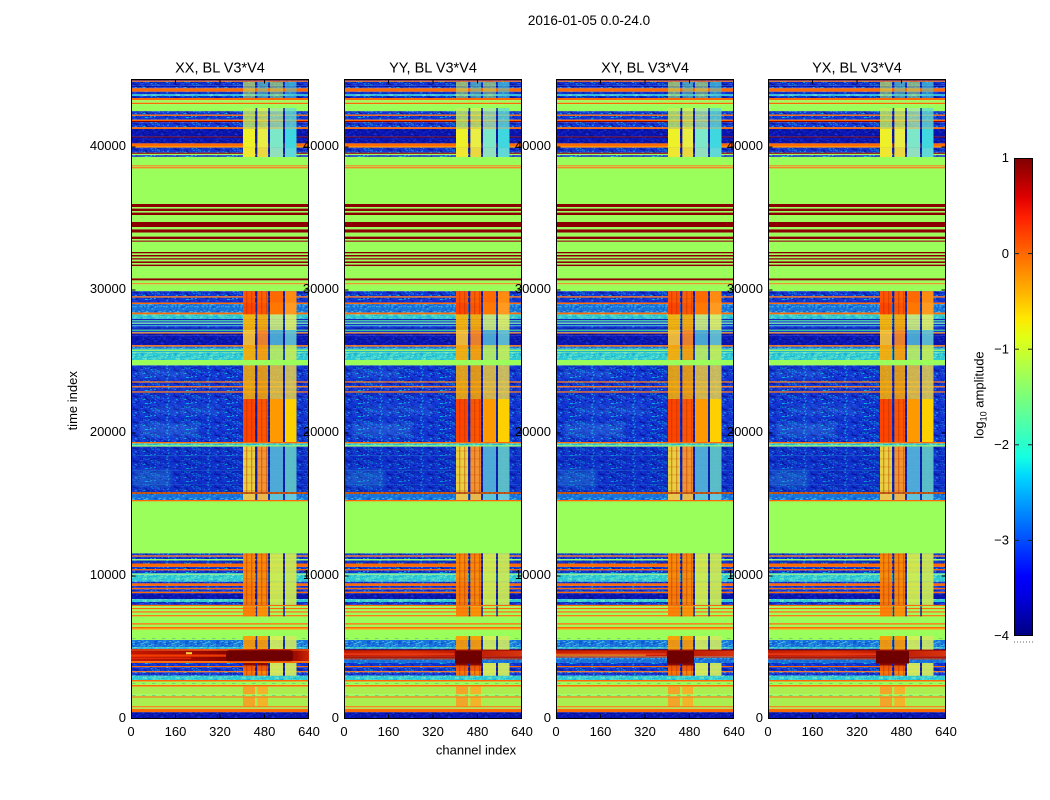 Image resolution: width=1050 pixels, height=800 pixels. I want to click on svg-text: YY, BL V3*V4, so click(433, 69).